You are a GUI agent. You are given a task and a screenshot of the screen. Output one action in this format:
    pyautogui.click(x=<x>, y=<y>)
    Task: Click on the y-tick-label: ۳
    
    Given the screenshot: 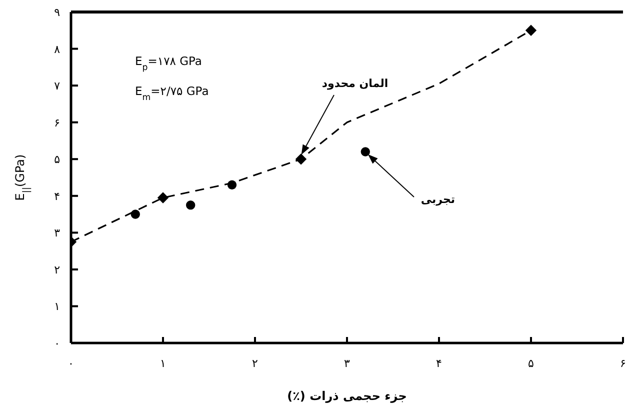 What is the action you would take?
    pyautogui.click(x=57, y=233)
    